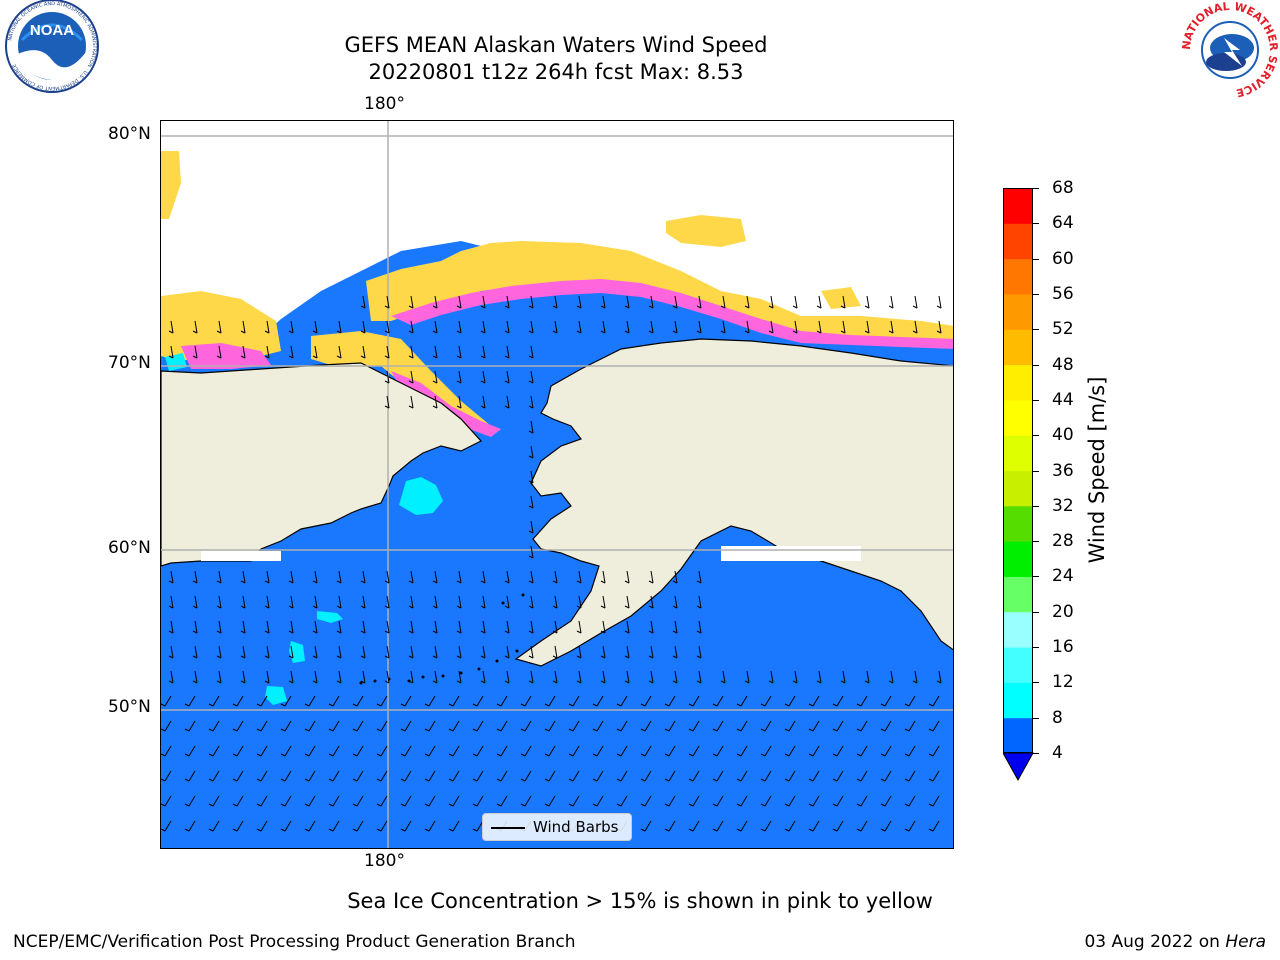 This screenshot has height=960, width=1280. What do you see at coordinates (1063, 399) in the screenshot?
I see `colorbar-tick-label: 44` at bounding box center [1063, 399].